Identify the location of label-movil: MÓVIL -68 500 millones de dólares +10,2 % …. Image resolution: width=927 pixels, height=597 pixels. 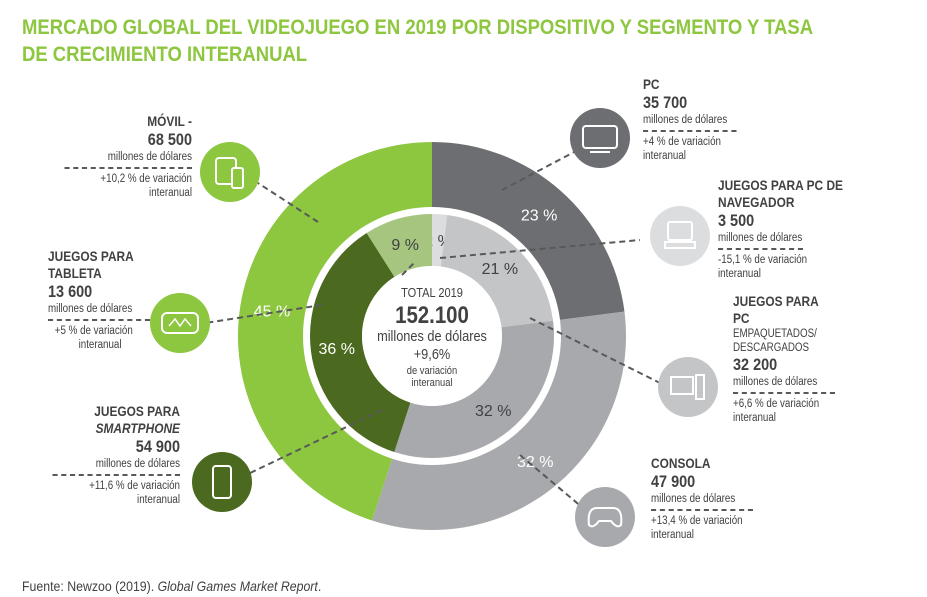
(128, 156).